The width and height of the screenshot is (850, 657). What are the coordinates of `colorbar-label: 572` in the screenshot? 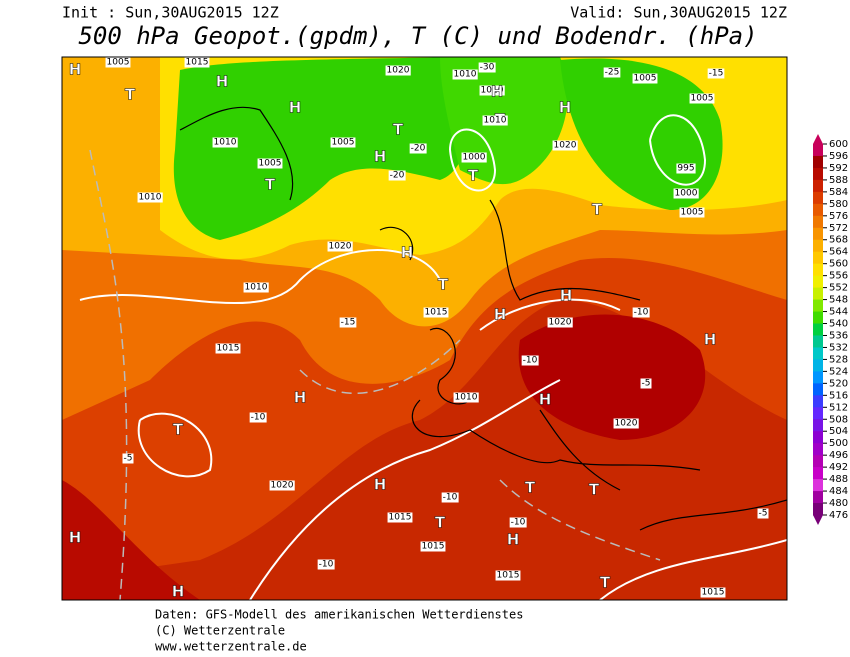 It's located at (838, 228).